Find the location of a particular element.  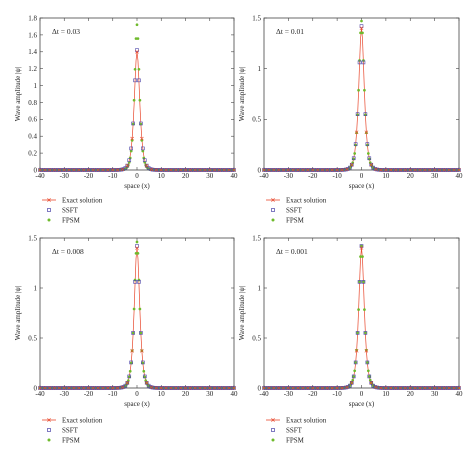

x-tick-label: 10 is located at coordinates (386, 176).